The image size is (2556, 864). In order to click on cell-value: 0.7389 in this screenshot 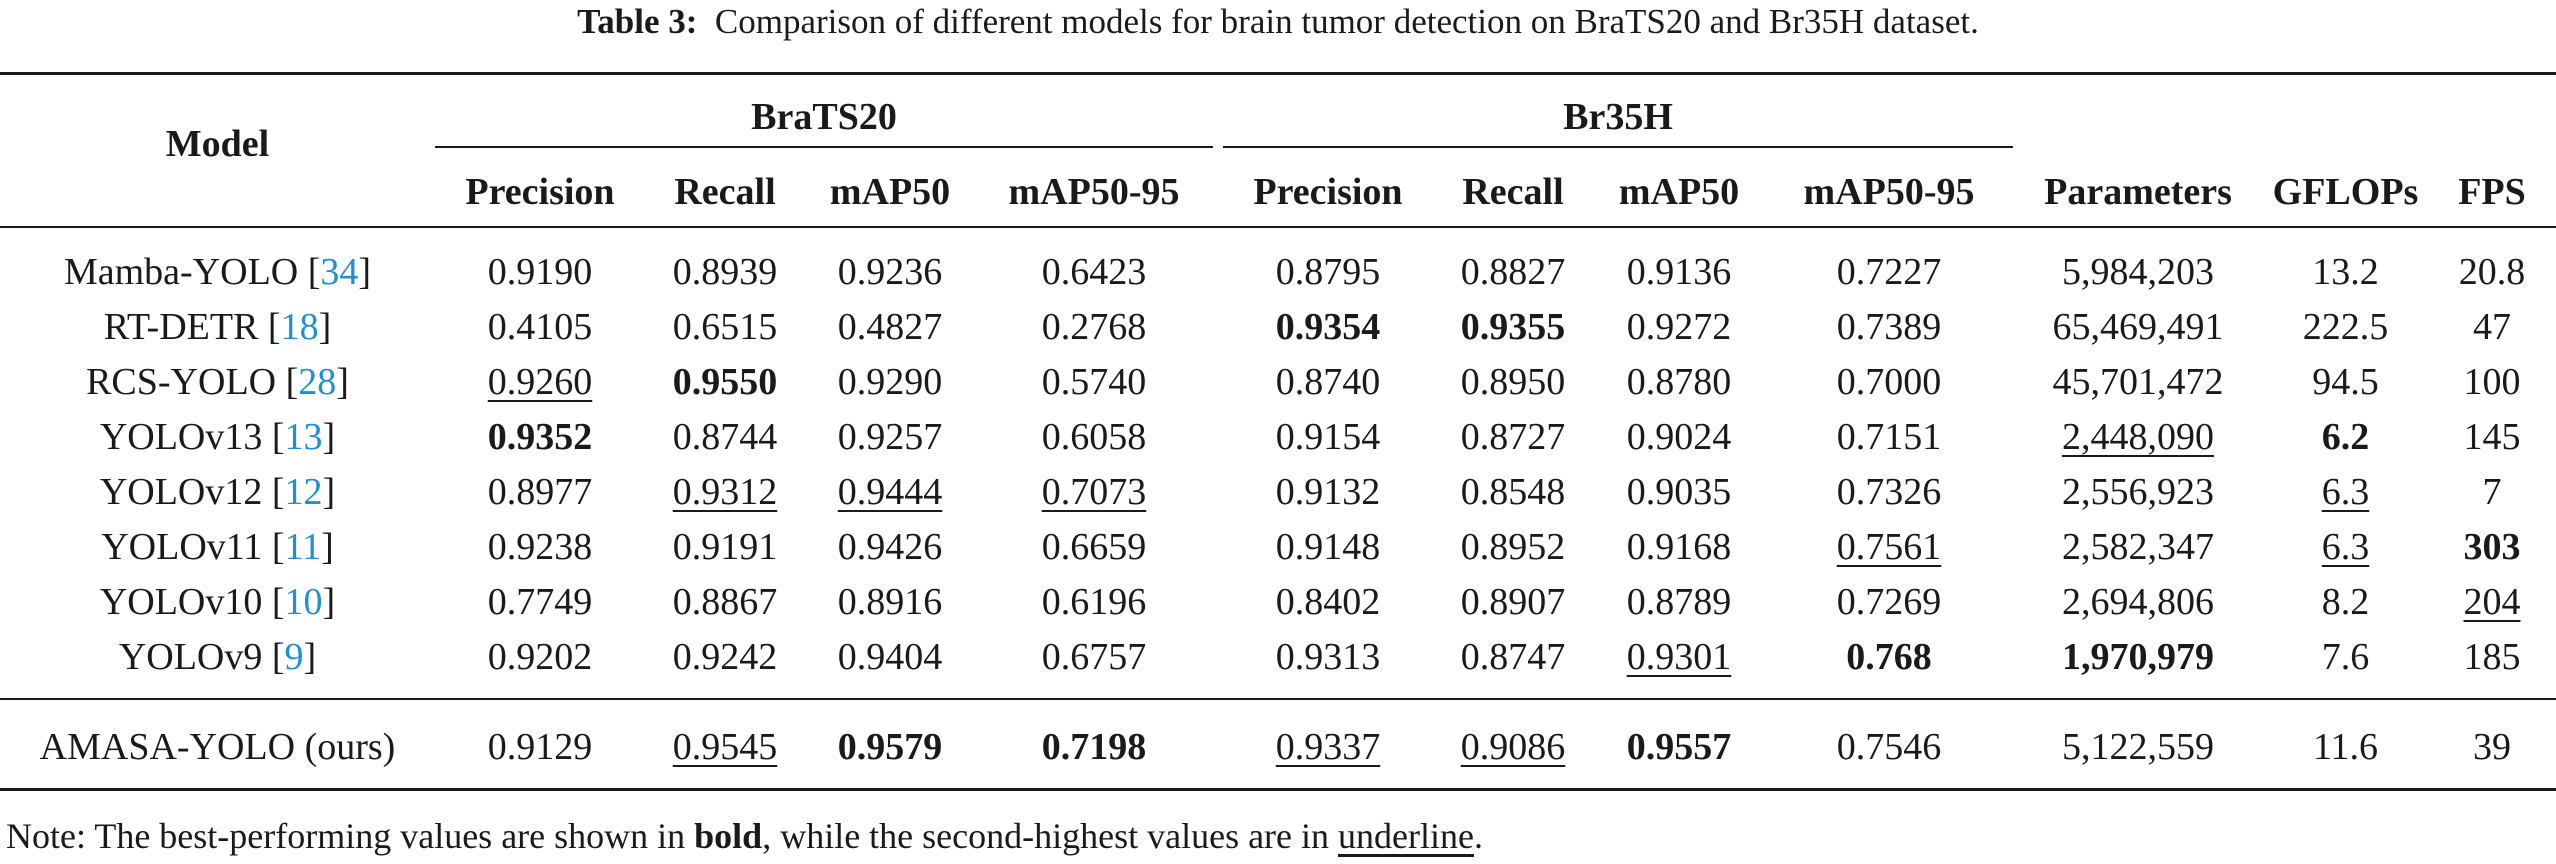, I will do `click(1889, 327)`.